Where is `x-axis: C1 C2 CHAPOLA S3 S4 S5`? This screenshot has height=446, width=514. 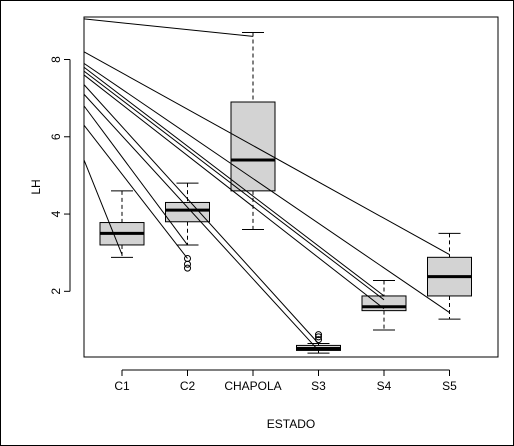 x-axis: C1 C2 CHAPOLA S3 S4 S5 is located at coordinates (285, 381).